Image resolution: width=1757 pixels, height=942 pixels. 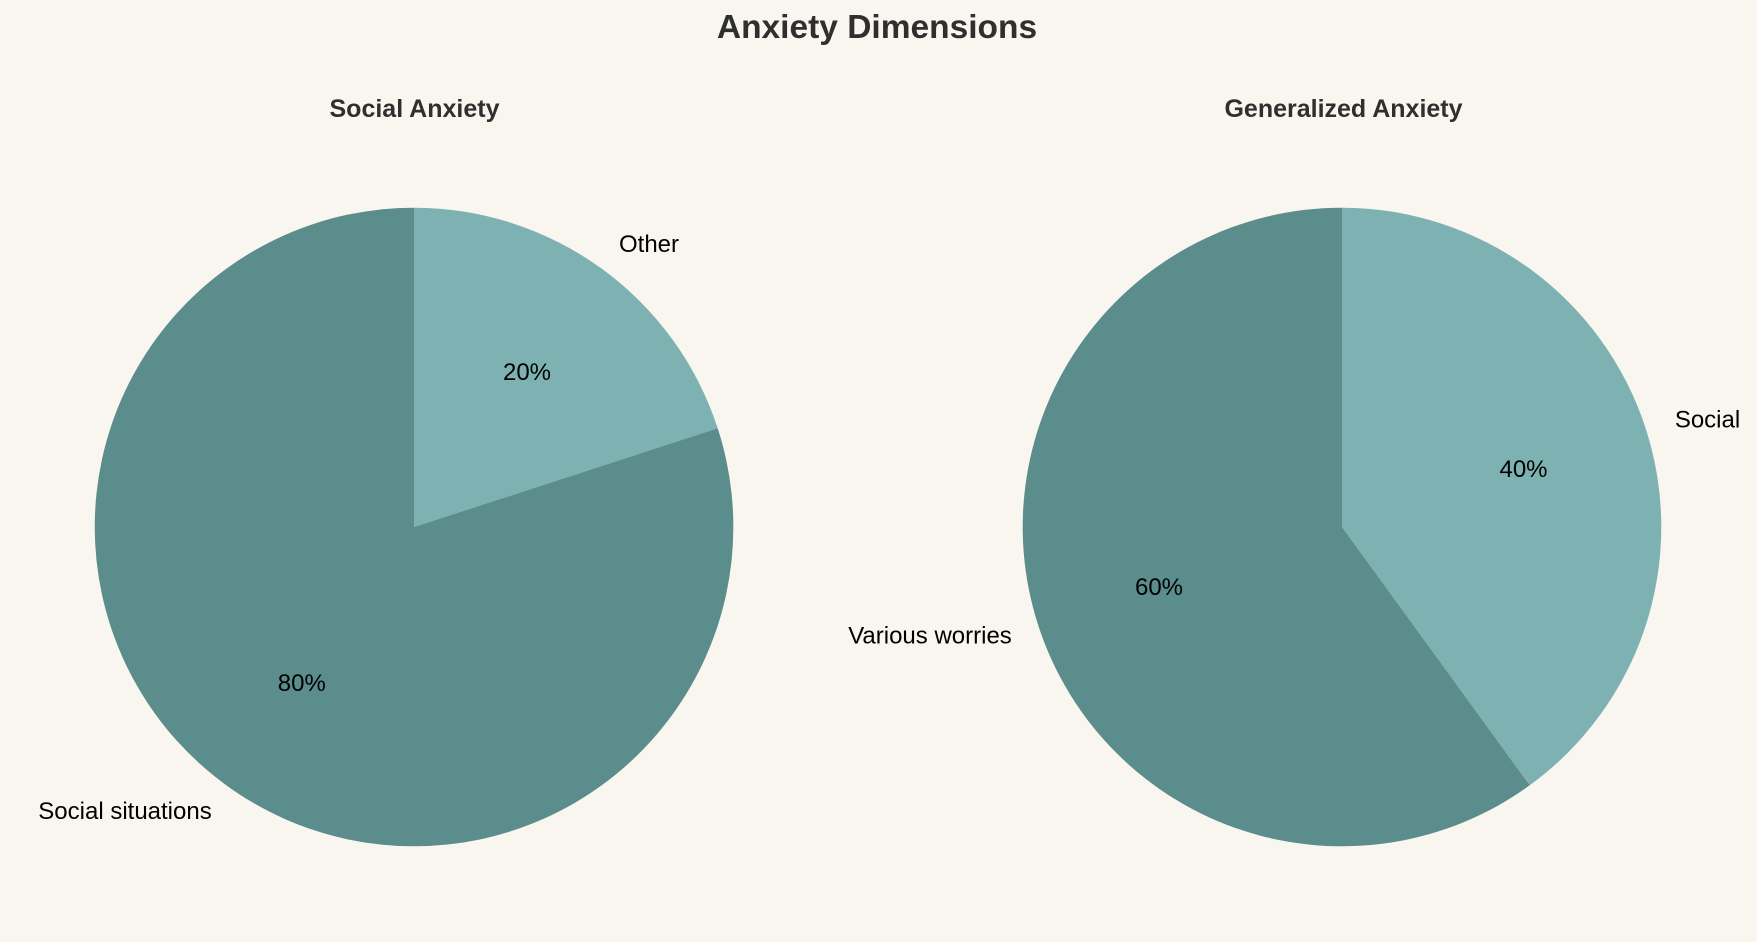 What do you see at coordinates (649, 244) in the screenshot?
I see `svg-text: Other` at bounding box center [649, 244].